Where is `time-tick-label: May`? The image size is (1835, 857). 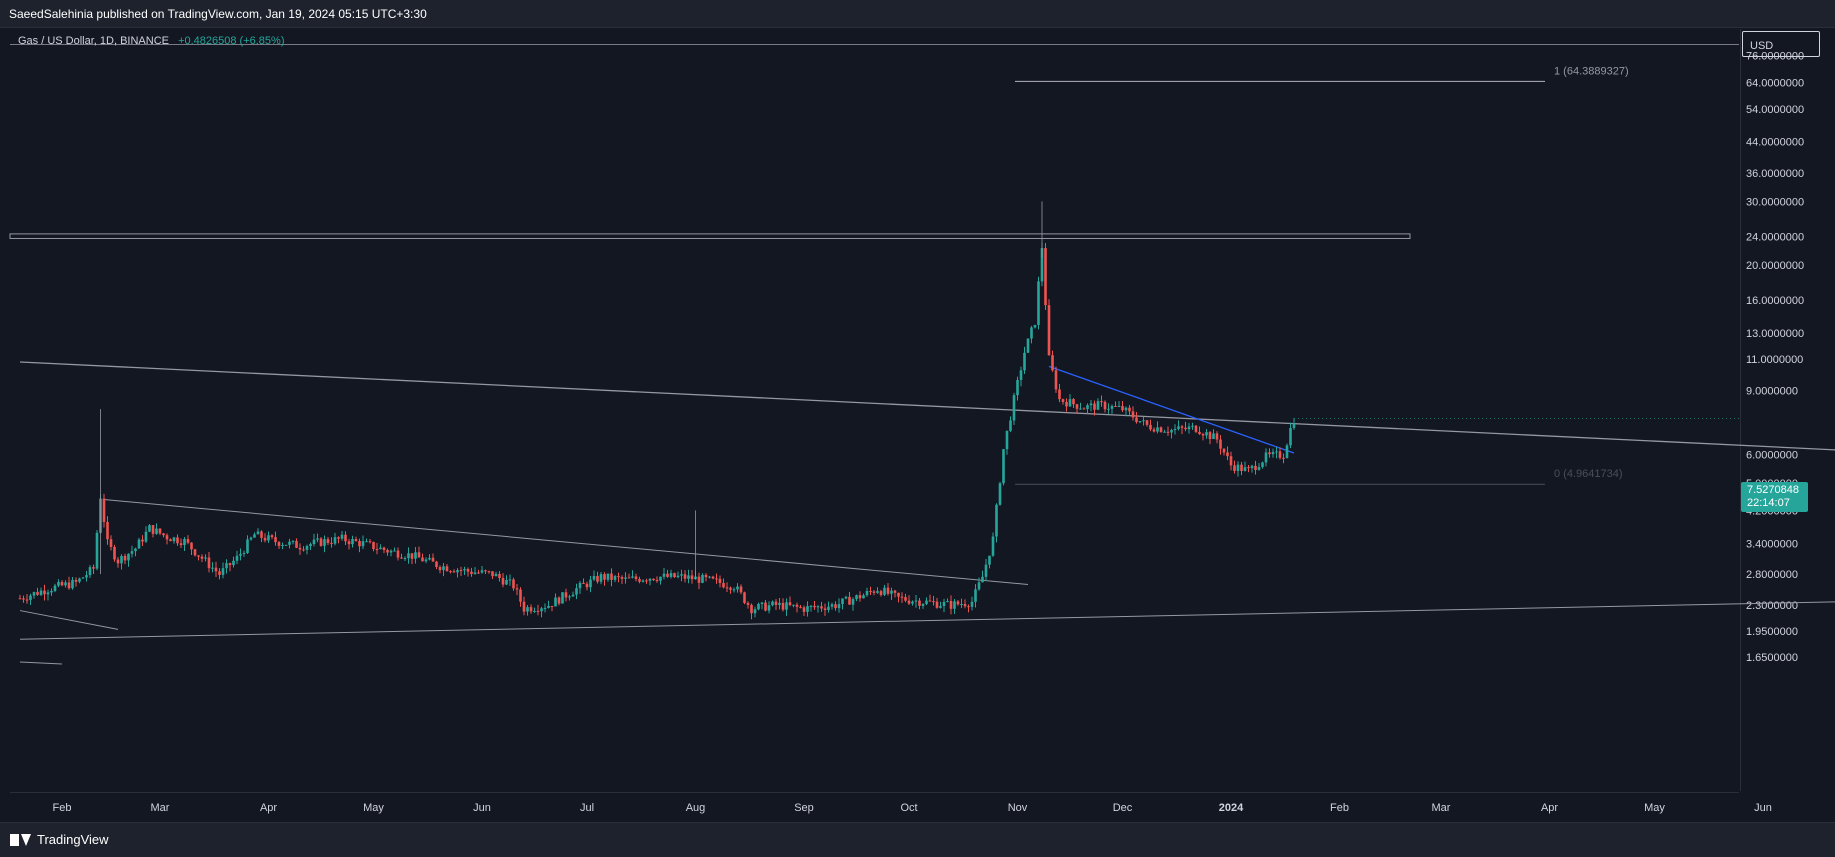 time-tick-label: May is located at coordinates (373, 808).